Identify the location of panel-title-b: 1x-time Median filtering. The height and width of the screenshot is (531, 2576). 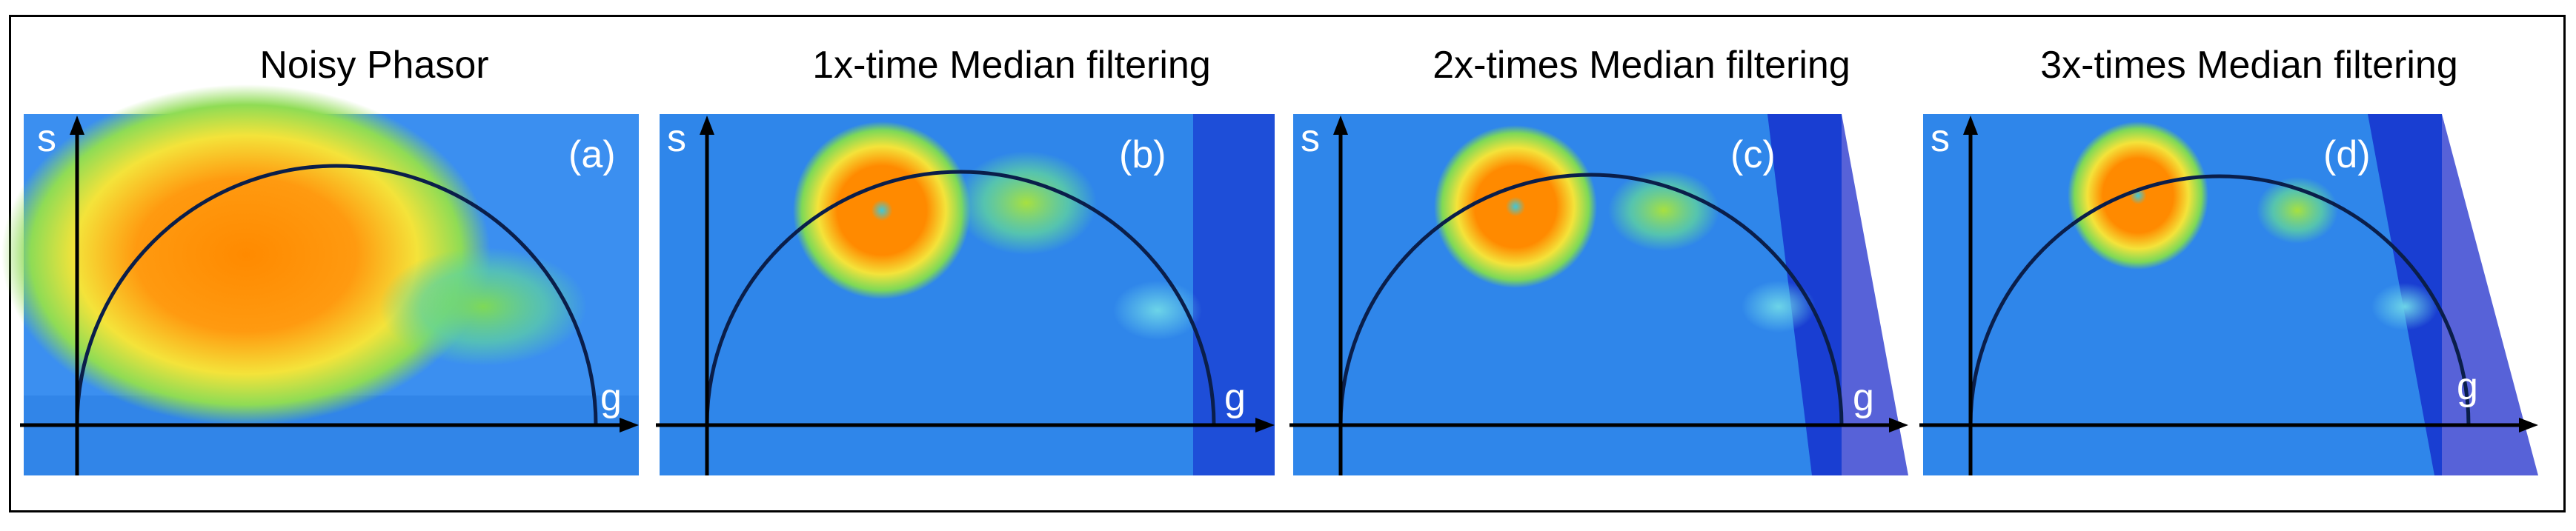
(1011, 66).